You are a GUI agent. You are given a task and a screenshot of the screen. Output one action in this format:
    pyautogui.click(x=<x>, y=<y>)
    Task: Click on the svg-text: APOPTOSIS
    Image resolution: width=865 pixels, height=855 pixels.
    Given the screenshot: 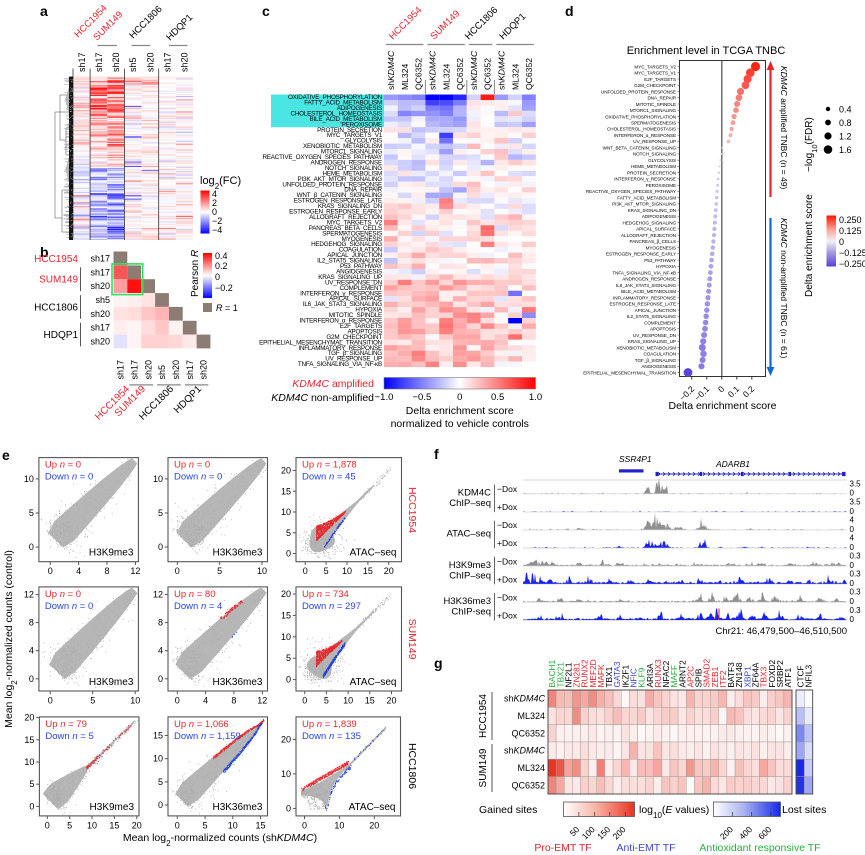 What is the action you would take?
    pyautogui.click(x=365, y=331)
    